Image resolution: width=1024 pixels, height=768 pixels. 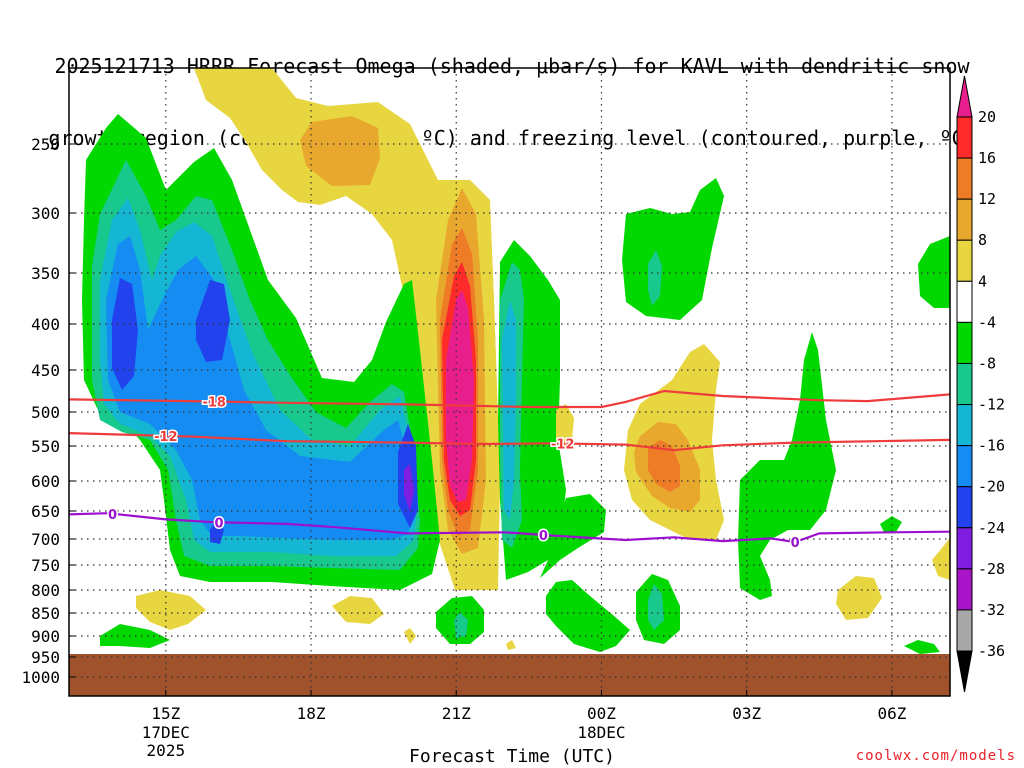 I want to click on colorbar-label-5: -4, so click(x=987, y=322).